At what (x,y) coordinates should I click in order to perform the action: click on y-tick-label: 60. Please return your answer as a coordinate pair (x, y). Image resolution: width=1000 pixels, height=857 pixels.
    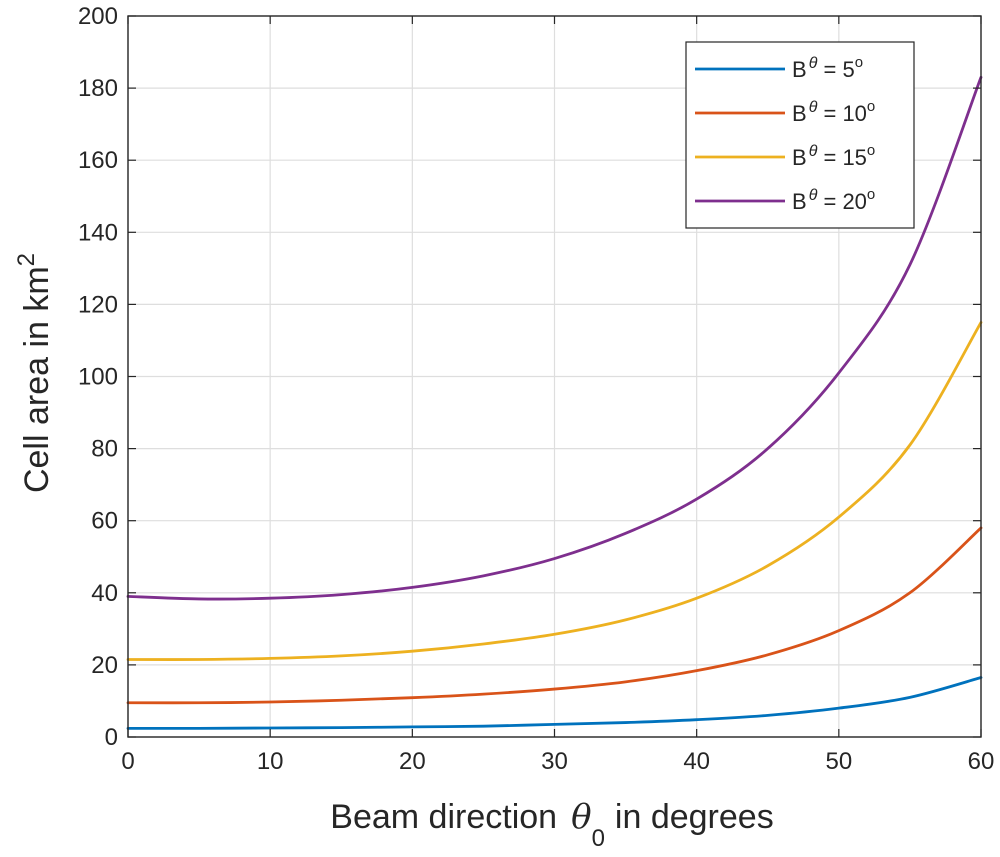
    Looking at the image, I should click on (104, 521).